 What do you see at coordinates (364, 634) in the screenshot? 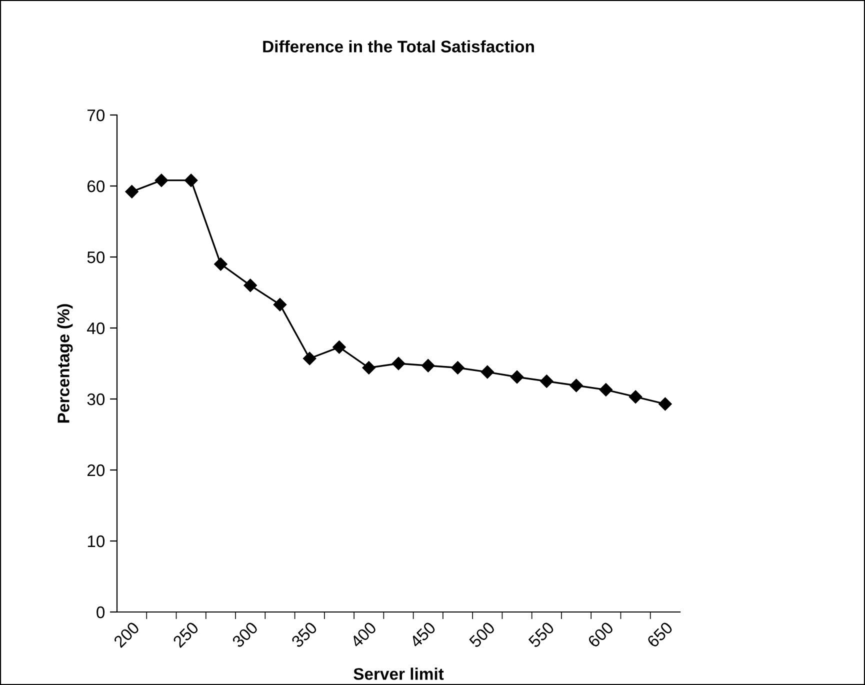
I see `x-tick-label: 400` at bounding box center [364, 634].